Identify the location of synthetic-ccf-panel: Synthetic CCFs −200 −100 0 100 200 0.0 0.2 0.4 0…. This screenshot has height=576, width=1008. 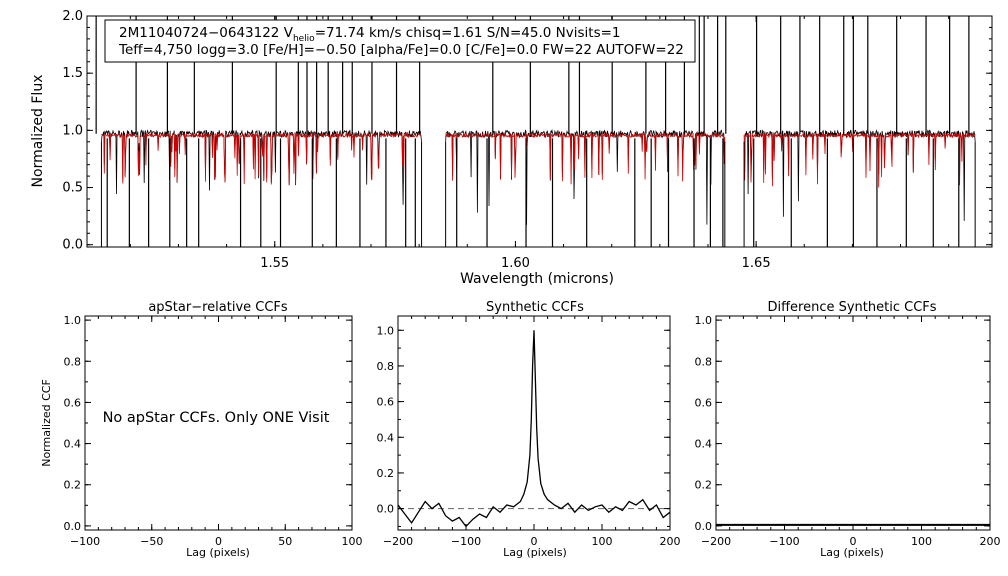
(529, 429).